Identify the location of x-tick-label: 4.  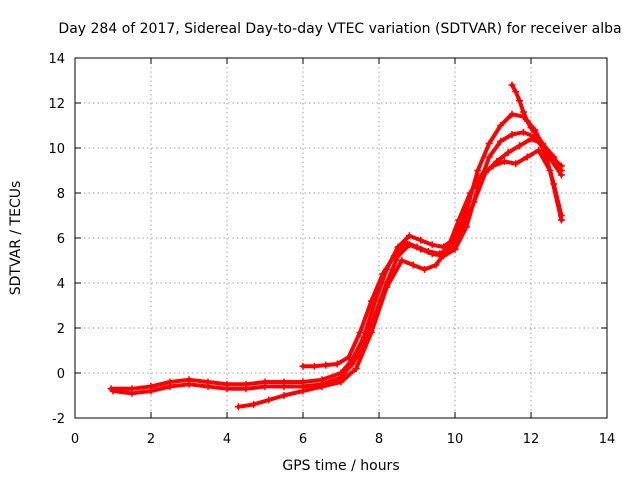
(227, 439).